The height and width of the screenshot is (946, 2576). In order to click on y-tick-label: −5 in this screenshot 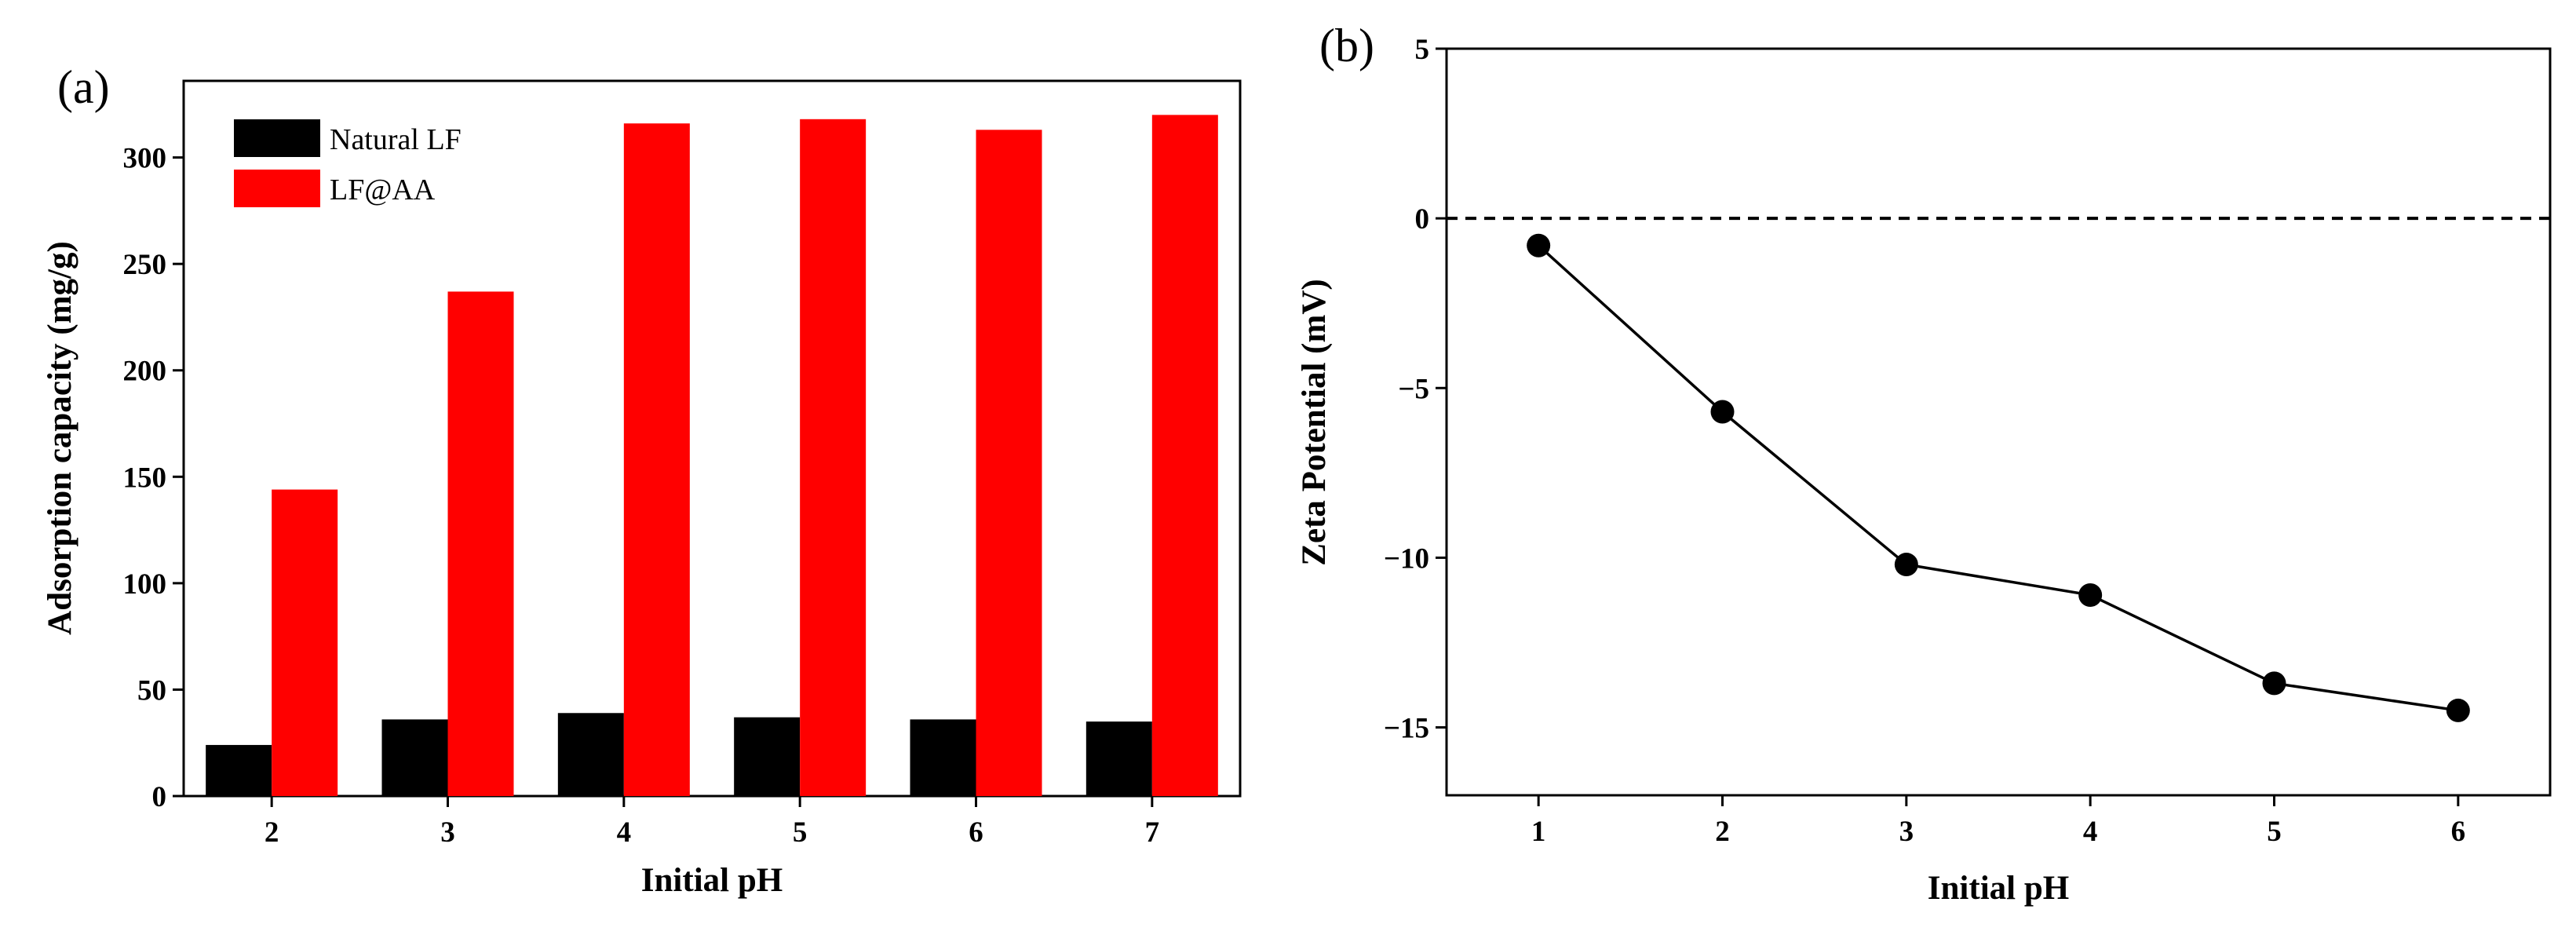, I will do `click(1413, 389)`.